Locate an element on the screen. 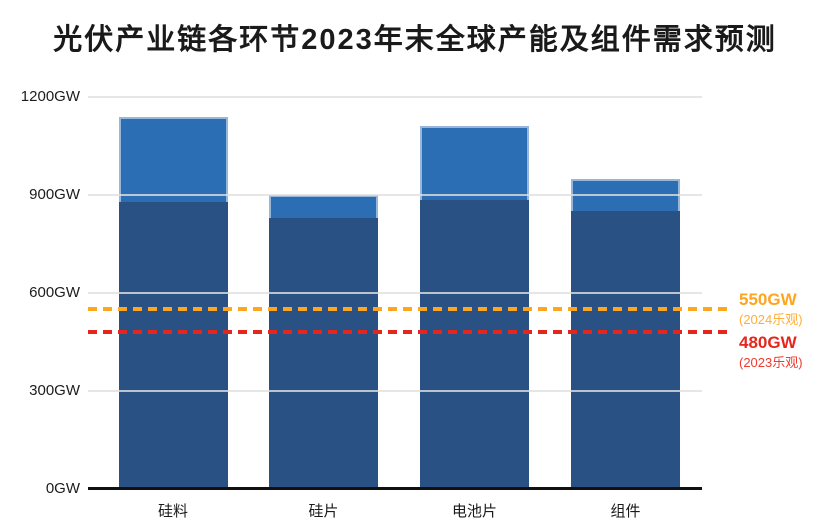  y-tick-label: 900GW is located at coordinates (54, 194).